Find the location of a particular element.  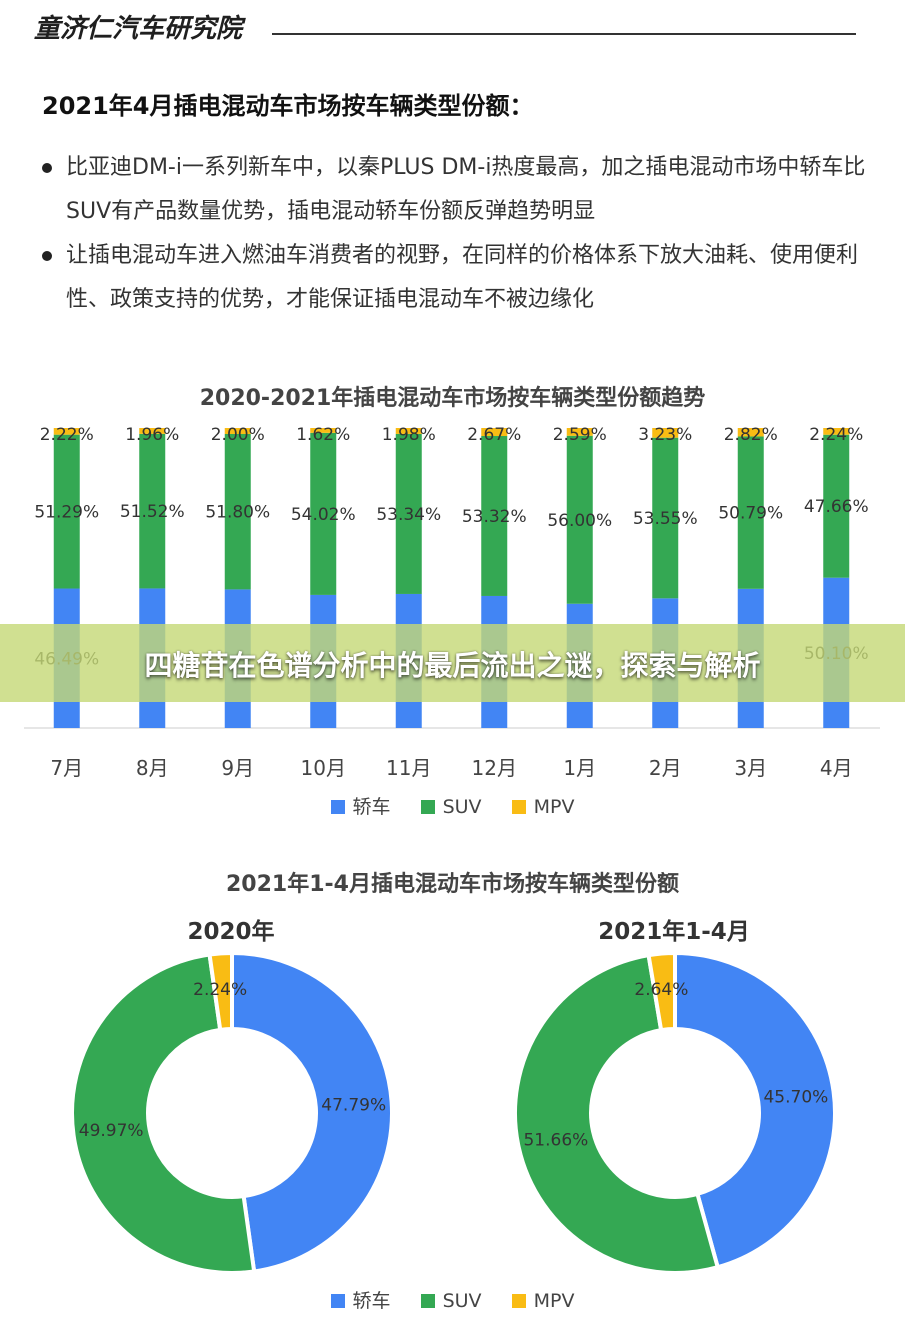

slice-label: 2.24% is located at coordinates (220, 990).